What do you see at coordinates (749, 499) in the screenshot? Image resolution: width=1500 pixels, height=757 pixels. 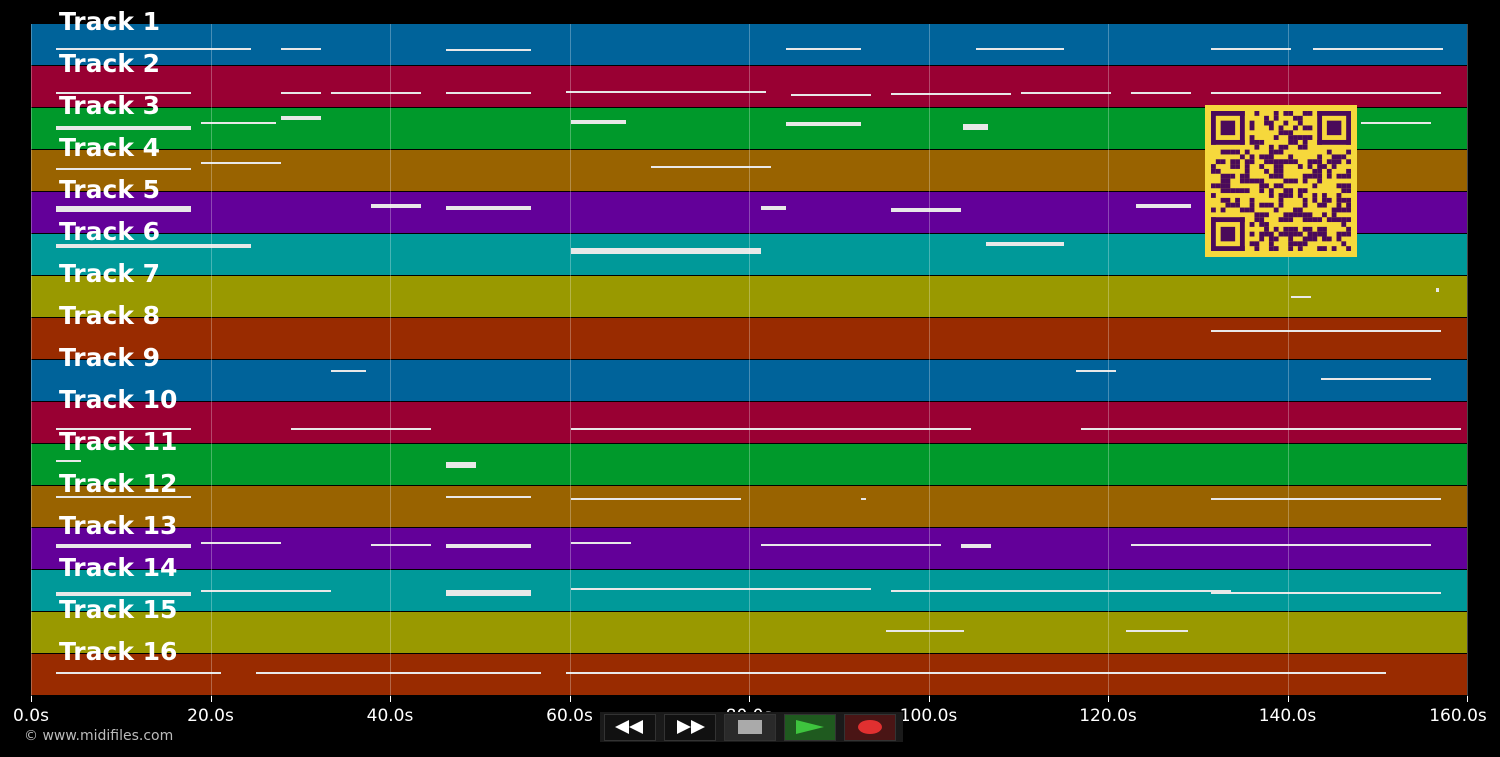 I see `track-lane: Track 12` at bounding box center [749, 499].